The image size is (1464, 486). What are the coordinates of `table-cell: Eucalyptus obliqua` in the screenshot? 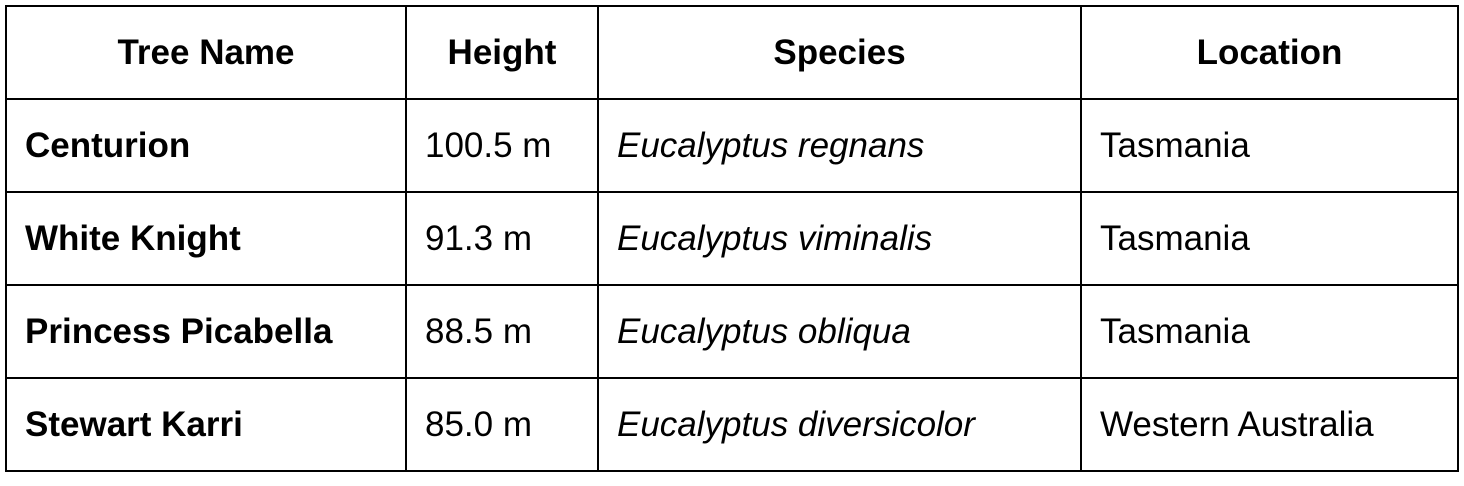 It's located at (839, 331).